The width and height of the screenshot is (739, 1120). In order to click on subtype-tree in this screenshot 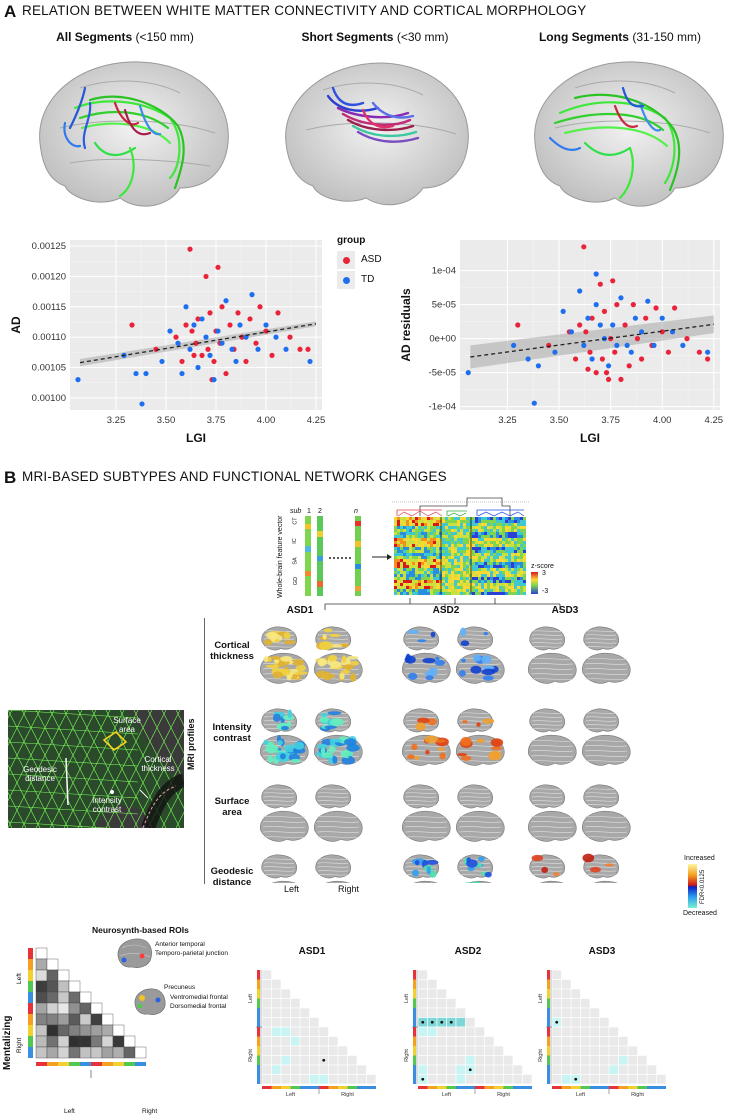, I will do `click(442, 604)`.